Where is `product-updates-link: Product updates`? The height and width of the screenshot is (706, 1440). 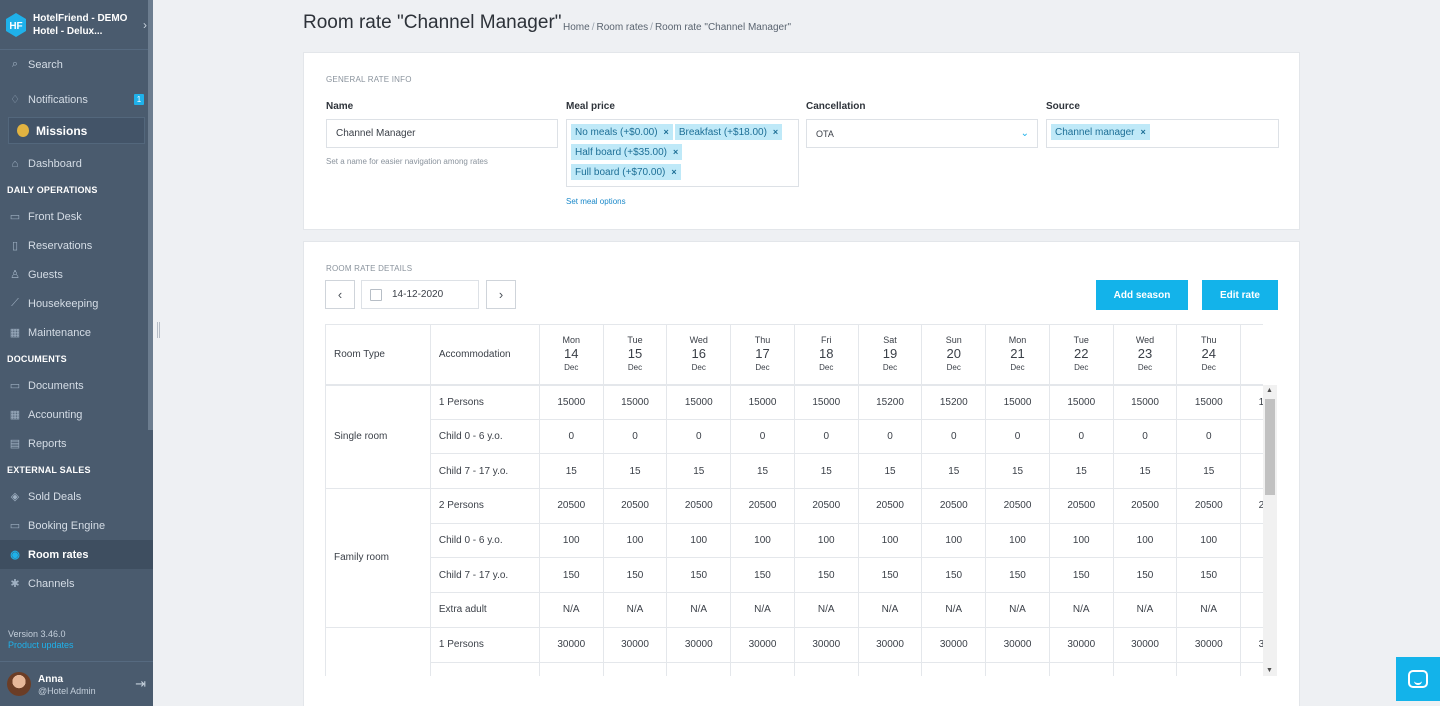
product-updates-link: Product updates is located at coordinates (41, 645).